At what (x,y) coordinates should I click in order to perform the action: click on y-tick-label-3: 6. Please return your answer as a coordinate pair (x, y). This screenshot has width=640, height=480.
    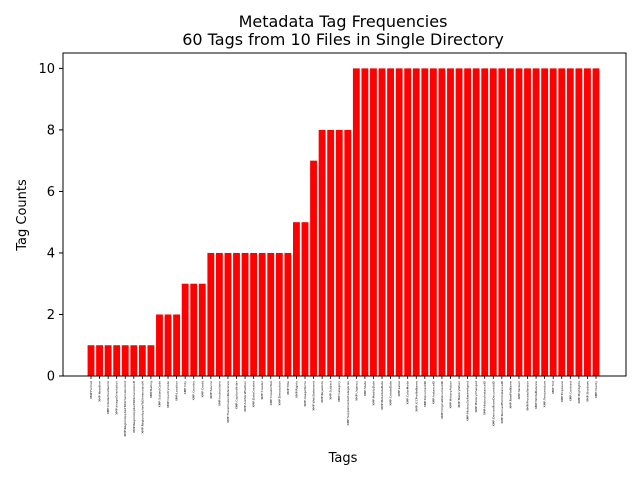
    Looking at the image, I should click on (51, 192).